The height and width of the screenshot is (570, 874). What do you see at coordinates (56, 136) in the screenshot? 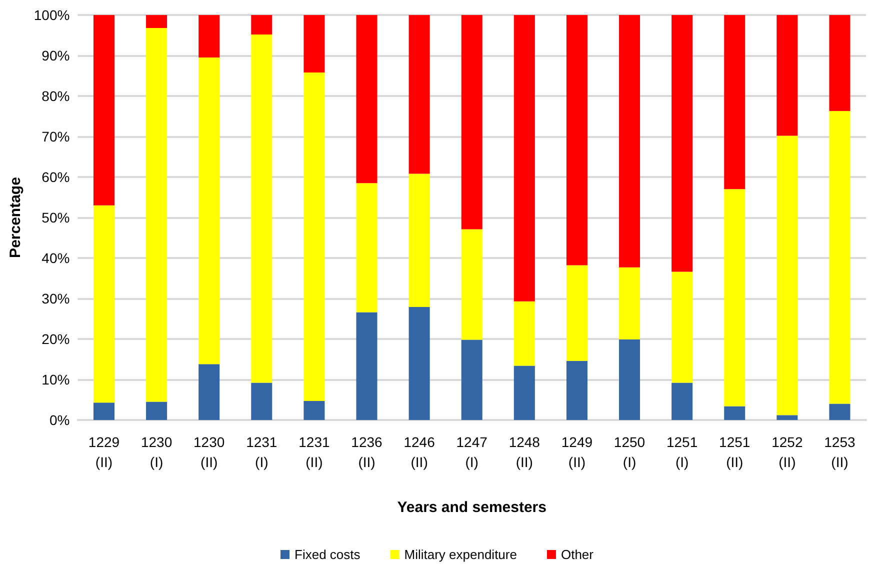
I see `y-tick-label: 70%` at bounding box center [56, 136].